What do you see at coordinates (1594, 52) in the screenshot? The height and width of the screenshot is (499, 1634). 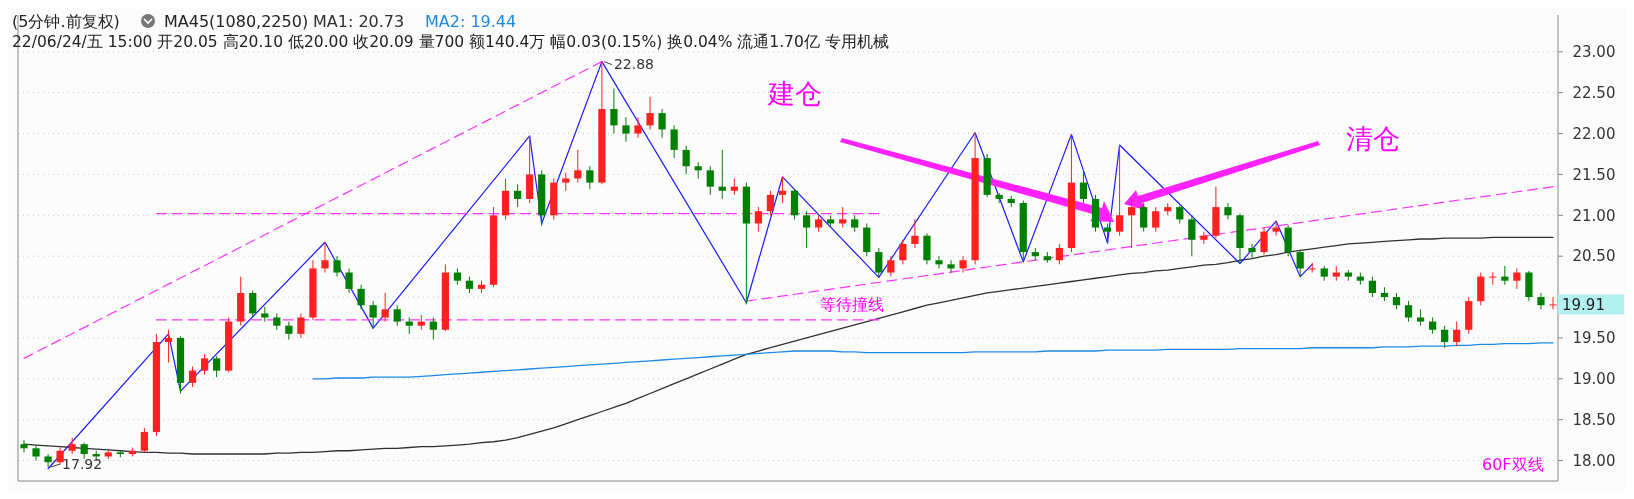 I see `y-tick-label: 23.00` at bounding box center [1594, 52].